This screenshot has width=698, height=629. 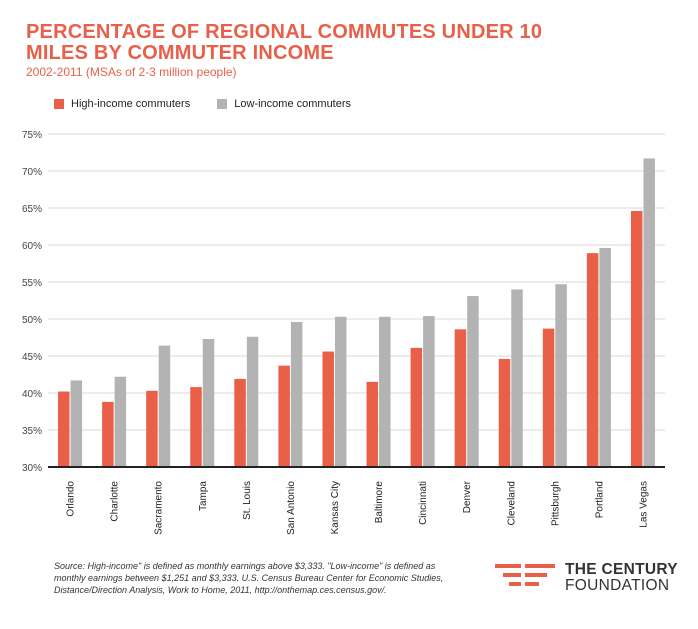 I want to click on y-tick-label: 60%, so click(x=32, y=246).